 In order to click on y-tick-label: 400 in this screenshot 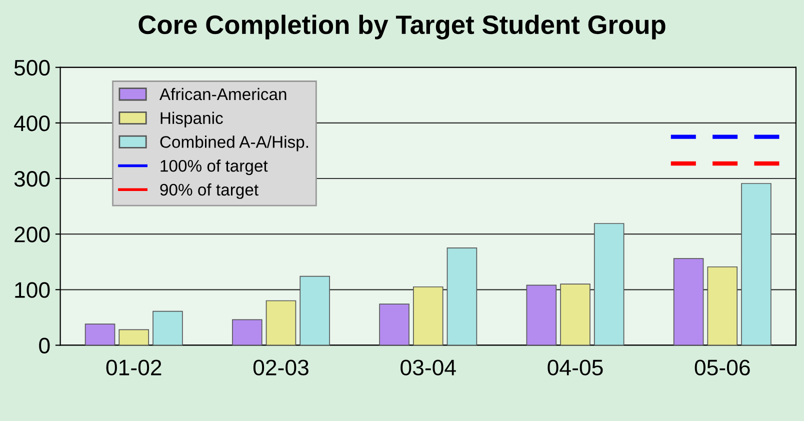, I will do `click(32, 123)`.